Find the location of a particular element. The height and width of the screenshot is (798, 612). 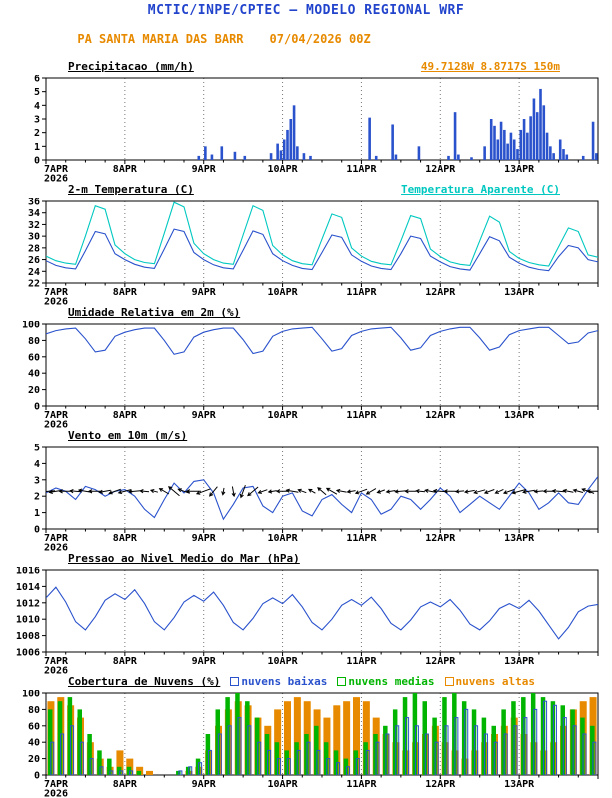

run-datetime: 07/04/2026 00Z is located at coordinates (320, 39).